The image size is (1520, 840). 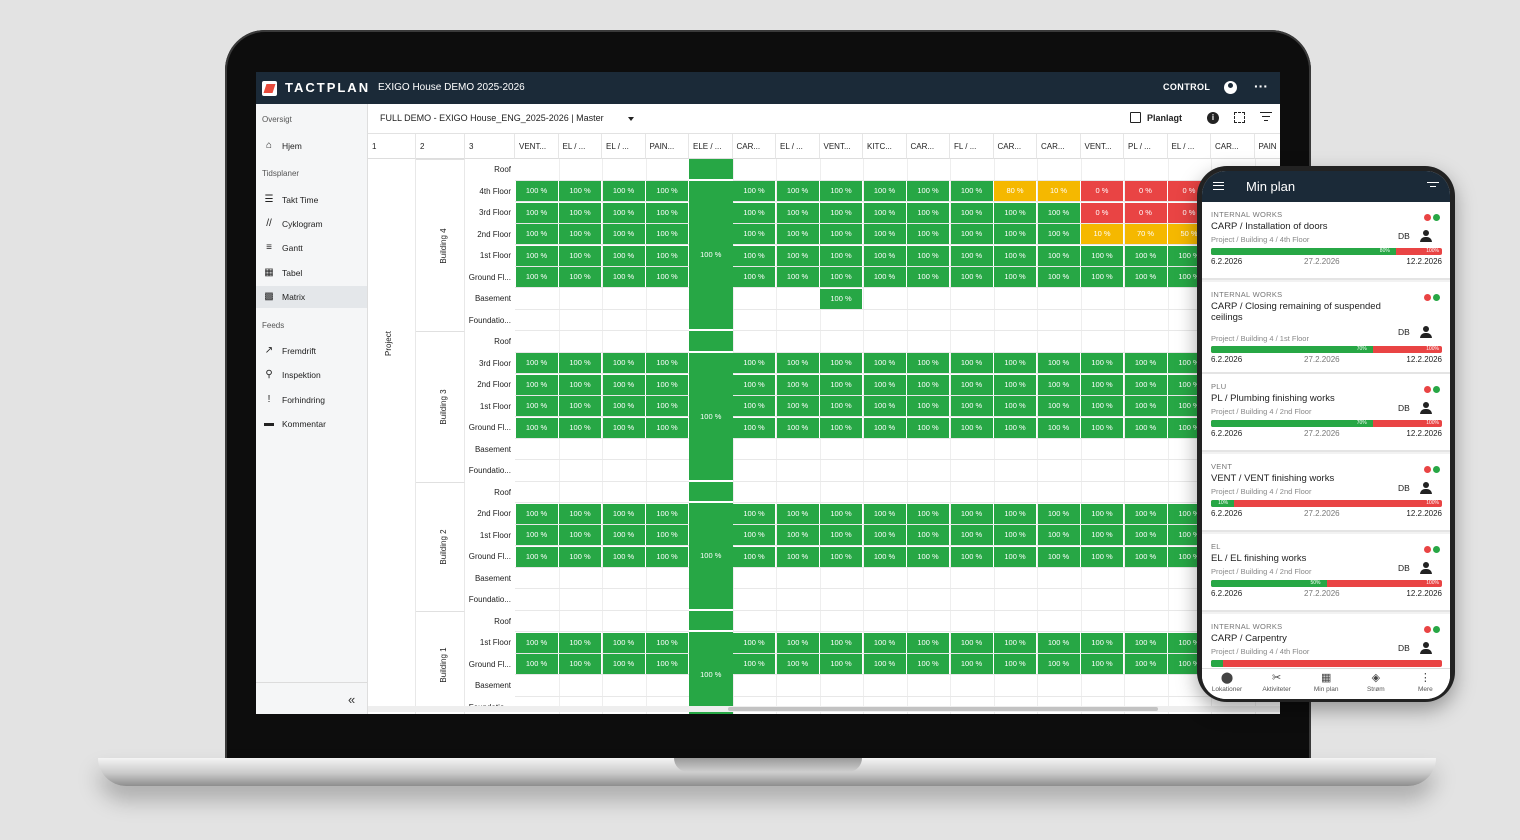 I want to click on more-horizontal-icon: ···, so click(x=1261, y=86).